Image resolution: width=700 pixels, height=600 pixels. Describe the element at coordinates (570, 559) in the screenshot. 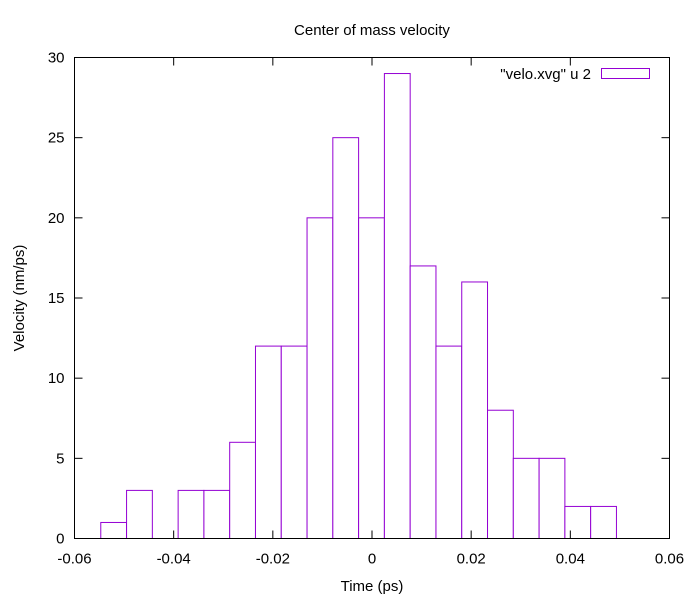

I see `x-tick-label: 0.04` at that location.